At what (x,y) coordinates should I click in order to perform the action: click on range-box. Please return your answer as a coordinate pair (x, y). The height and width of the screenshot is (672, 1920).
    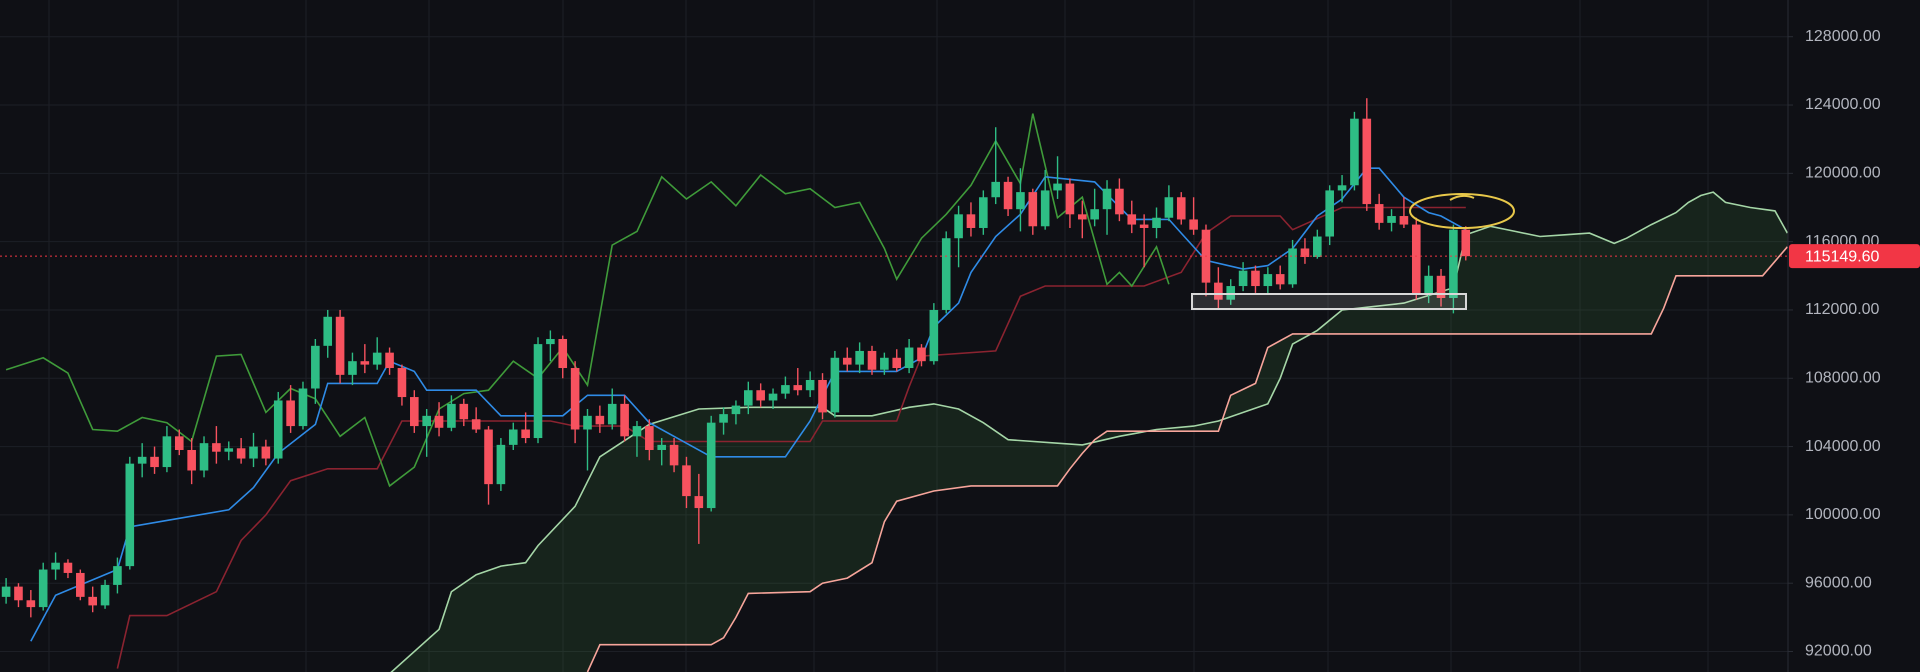
    Looking at the image, I should click on (1329, 301).